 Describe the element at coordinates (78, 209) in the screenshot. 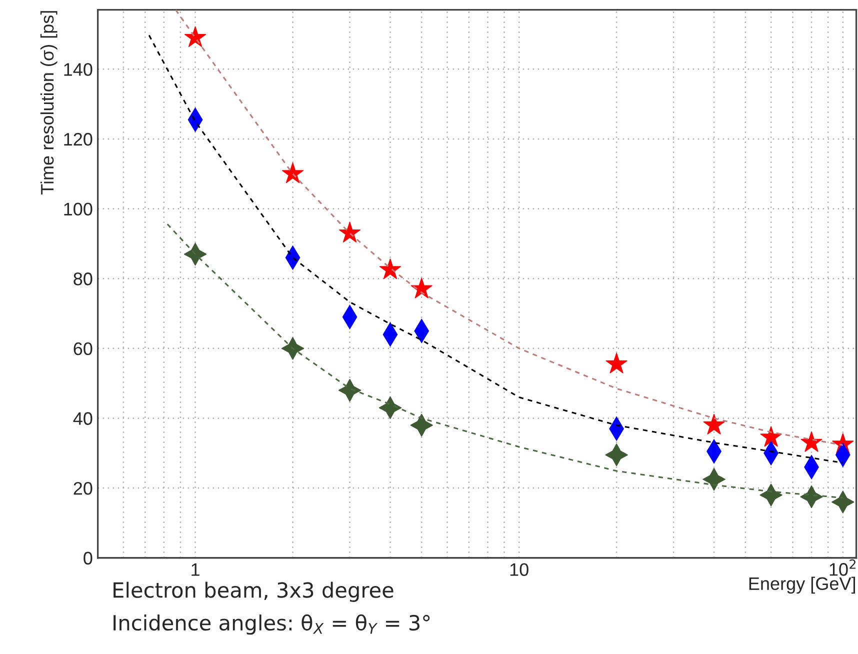

I see `y-tick-label: 100` at that location.